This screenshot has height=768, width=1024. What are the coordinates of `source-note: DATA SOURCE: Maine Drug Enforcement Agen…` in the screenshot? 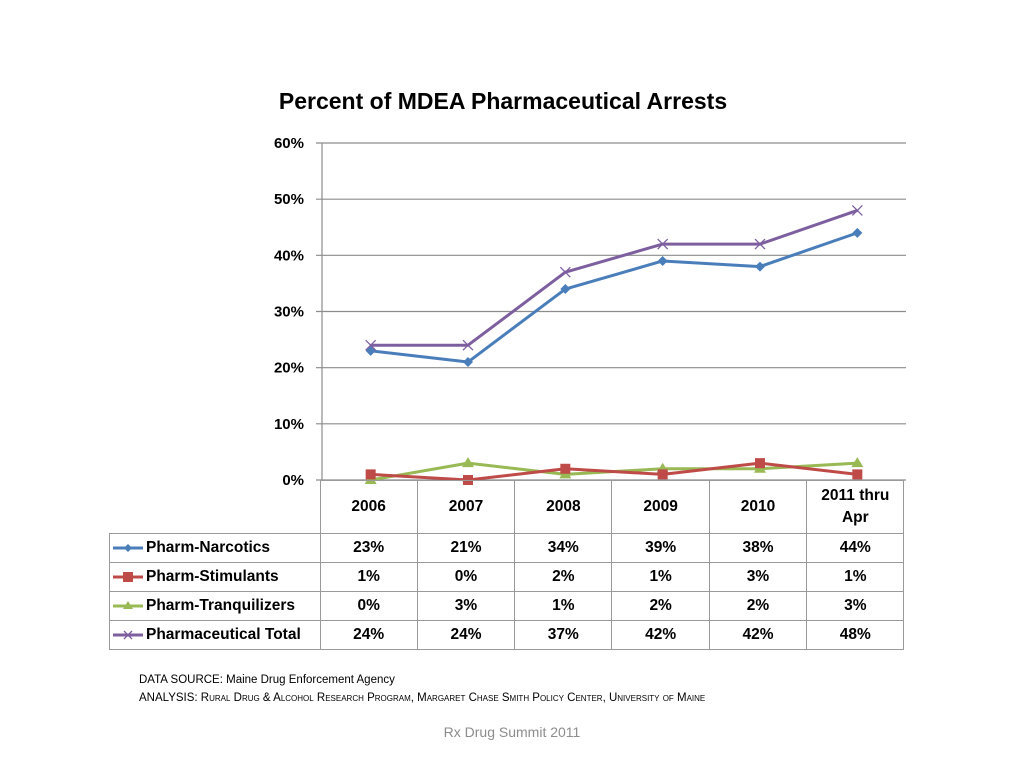 It's located at (422, 689).